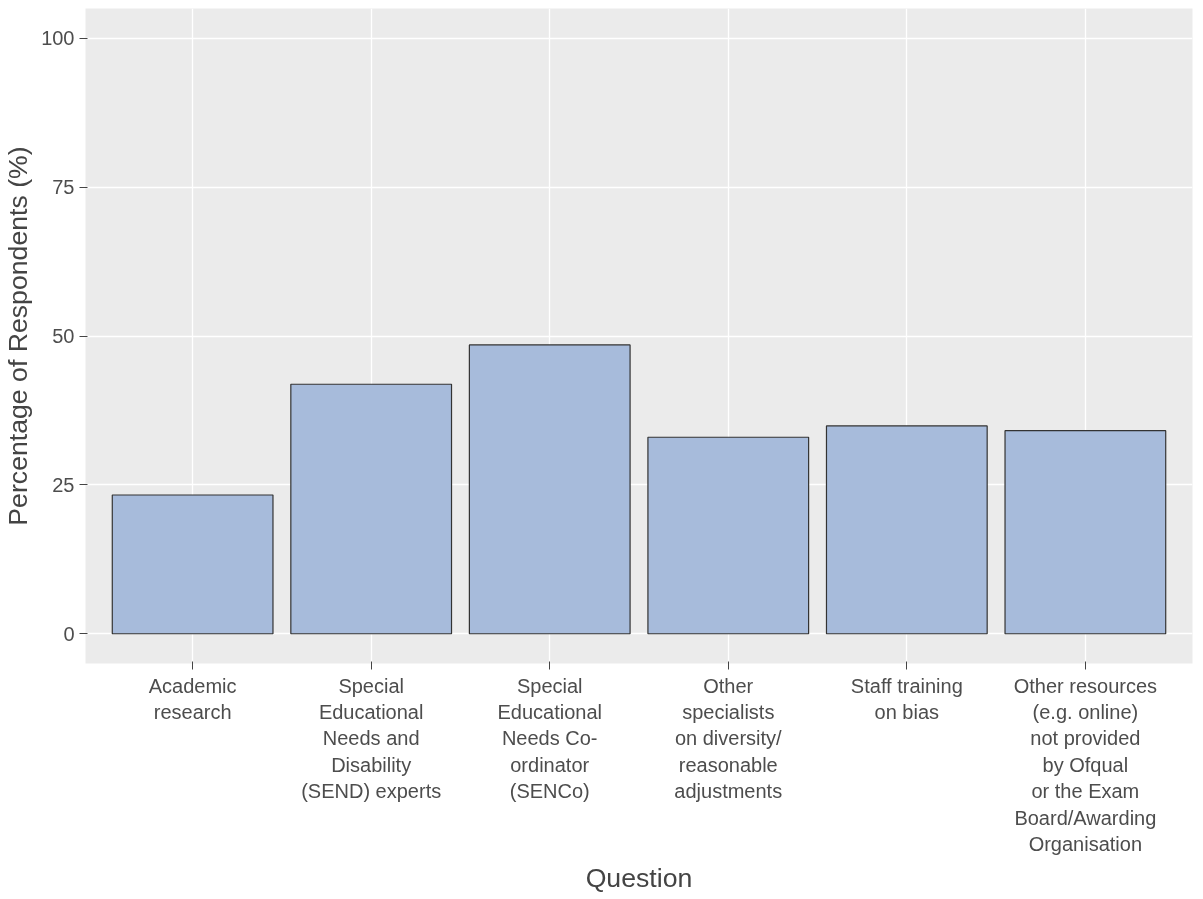 The width and height of the screenshot is (1203, 899). I want to click on x-tick-label: Special Educational Needs Co- ordinator (SENCo), so click(549, 738).